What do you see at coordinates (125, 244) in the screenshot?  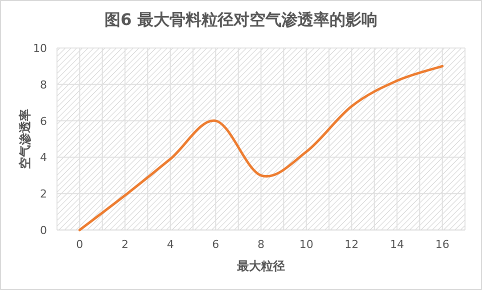 I see `x-tick-label: 2` at bounding box center [125, 244].